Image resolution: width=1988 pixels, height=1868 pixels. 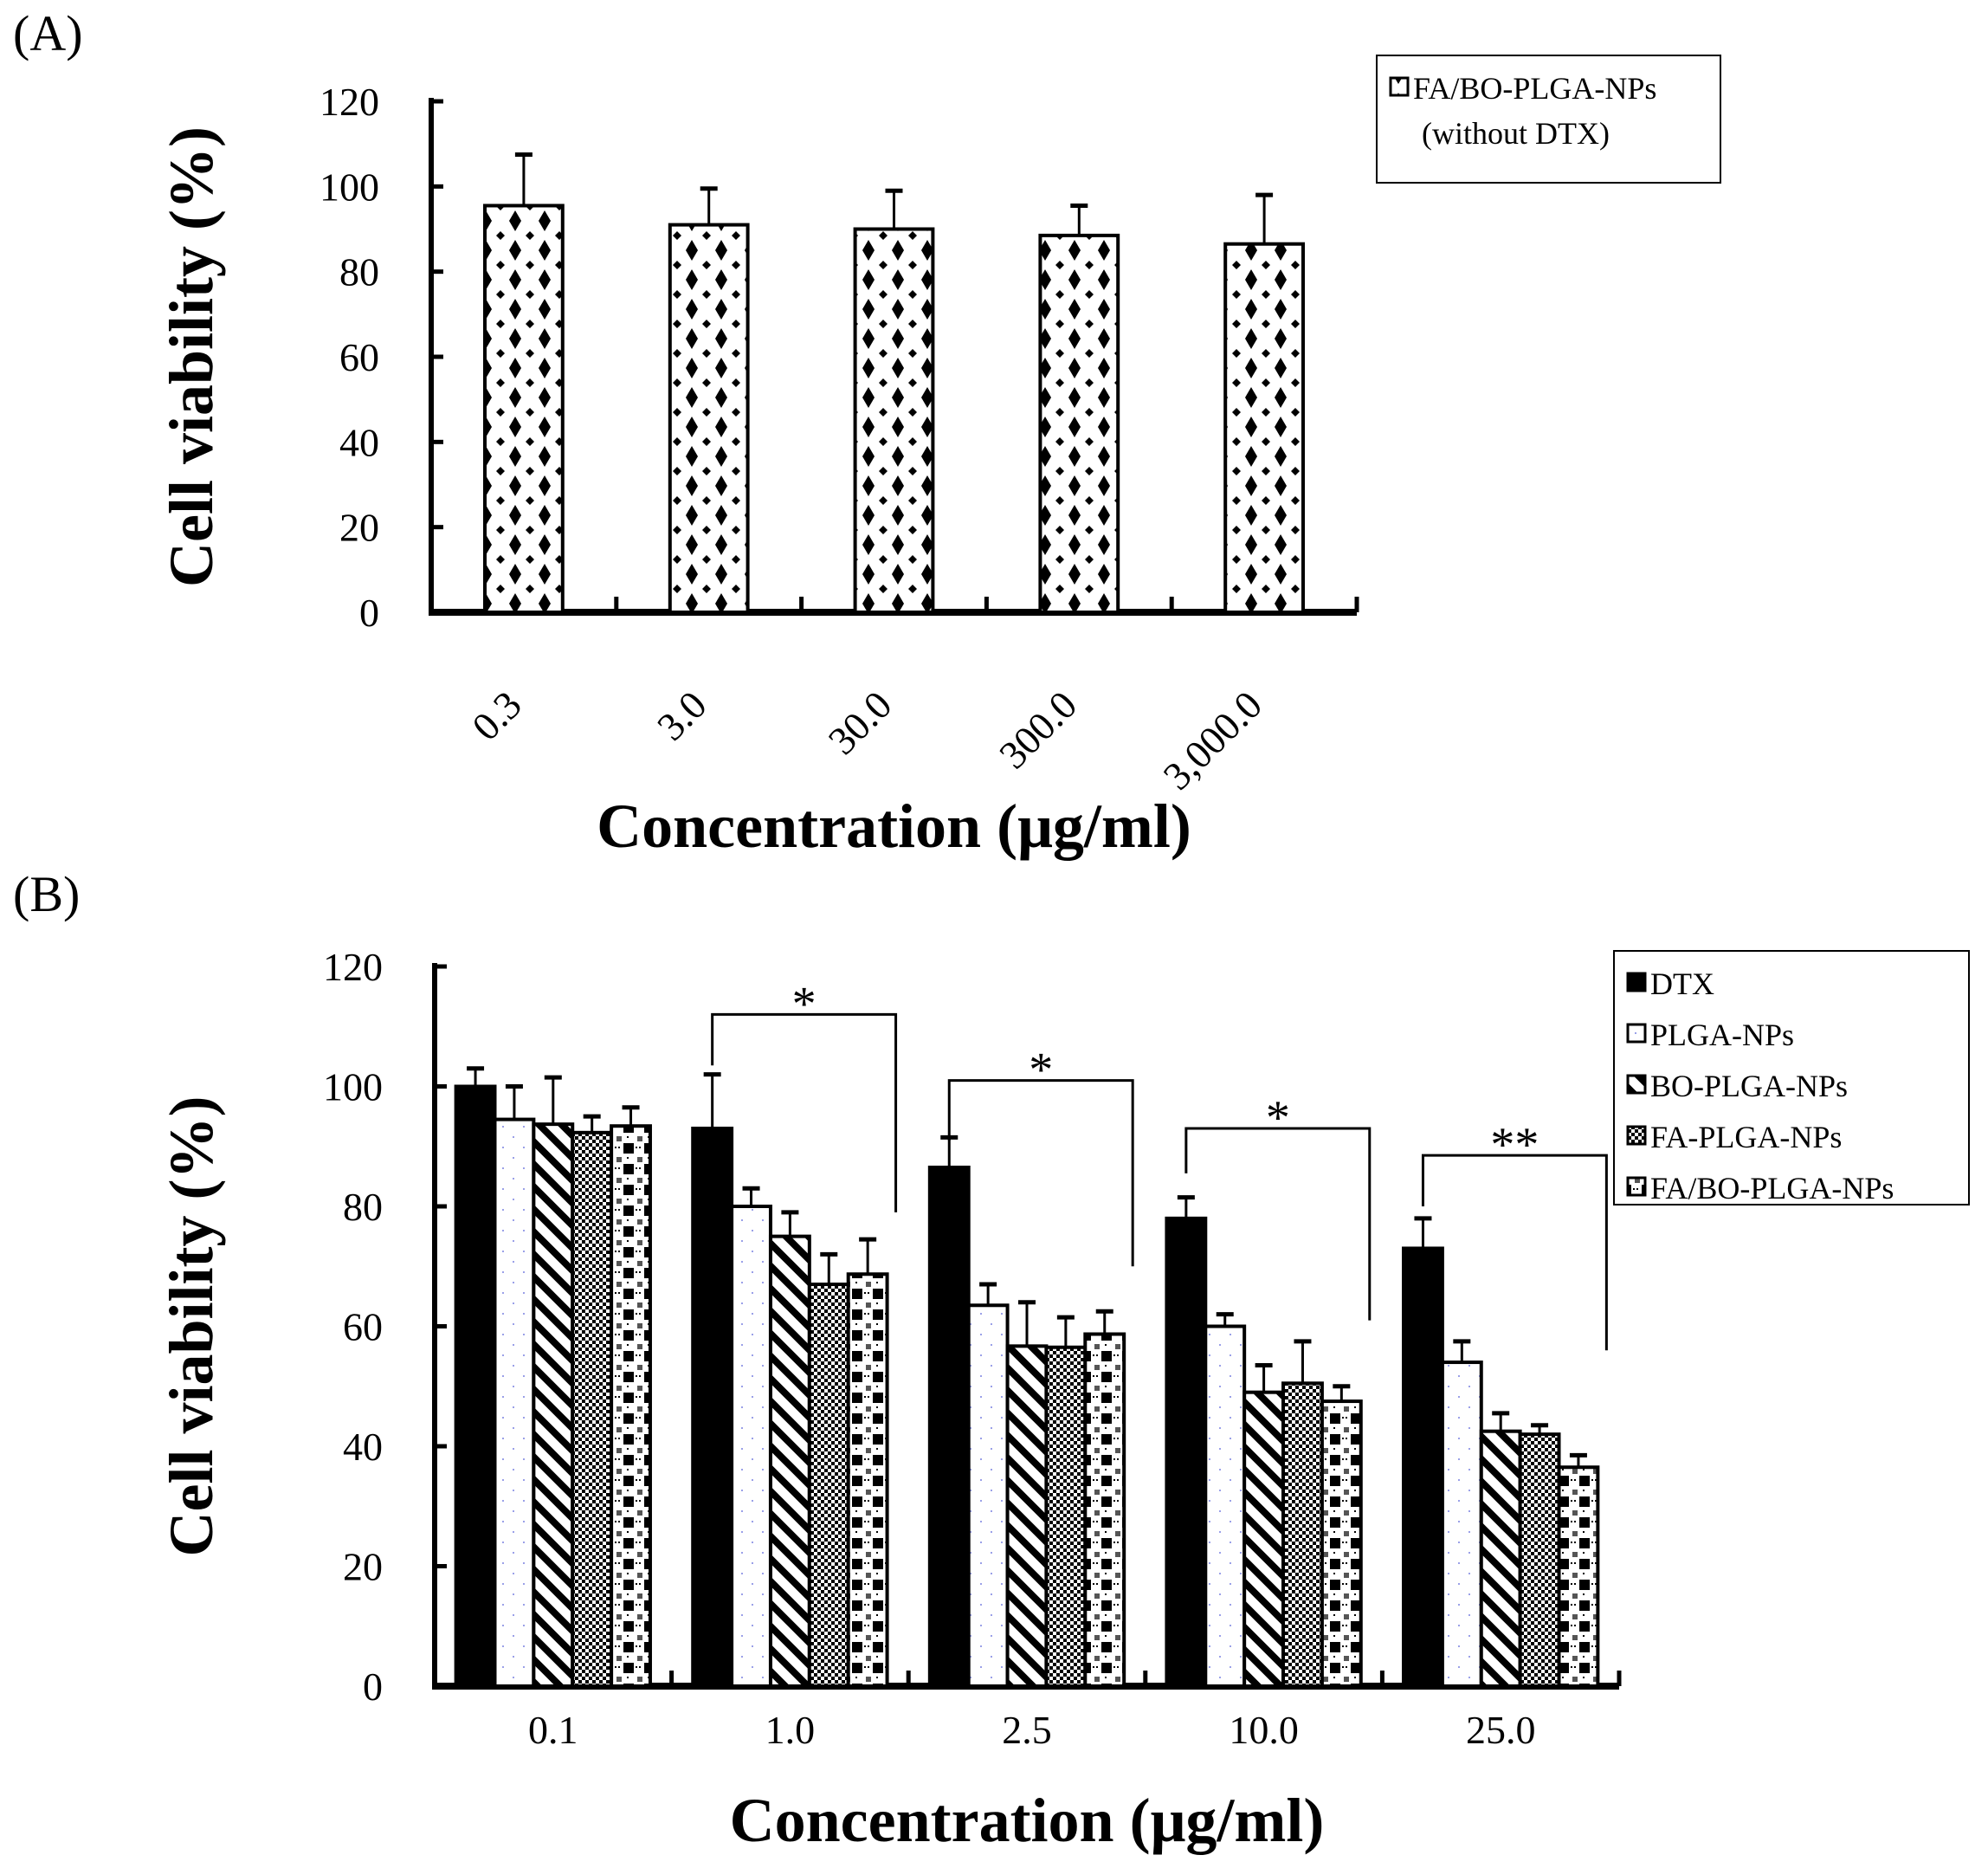 I want to click on bar-dtx-25.0, so click(x=1423, y=1467).